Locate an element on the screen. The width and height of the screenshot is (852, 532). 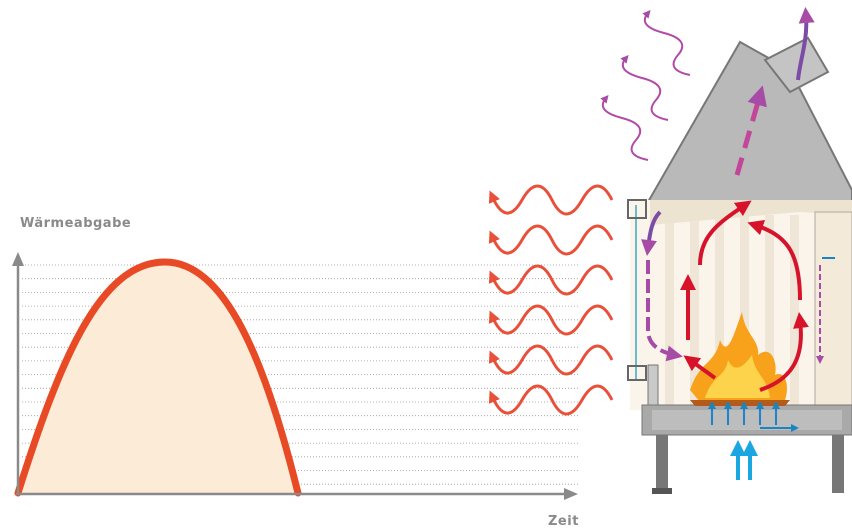
x-axis-label: Zeit is located at coordinates (563, 521).